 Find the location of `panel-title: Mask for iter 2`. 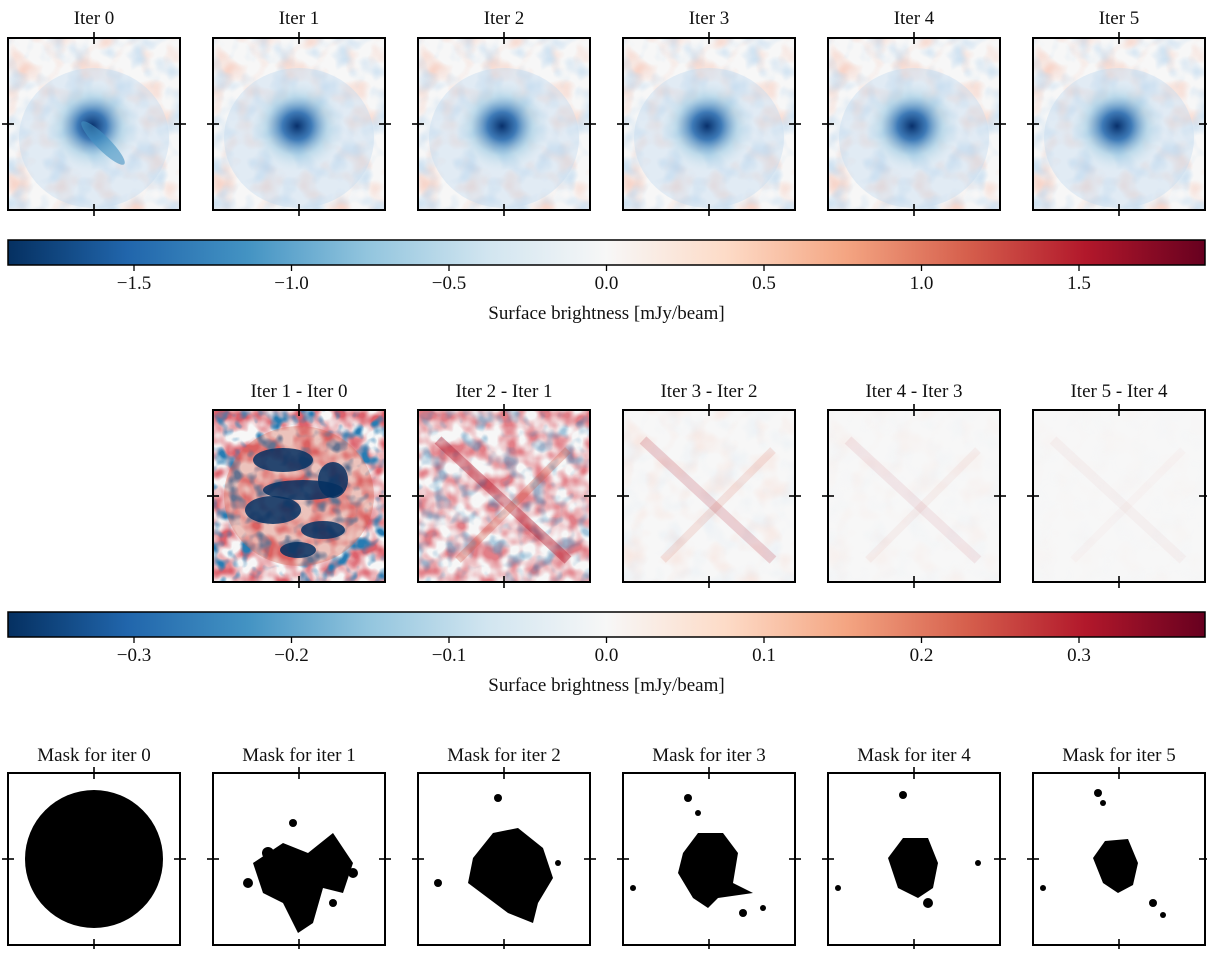

panel-title: Mask for iter 2 is located at coordinates (503, 755).